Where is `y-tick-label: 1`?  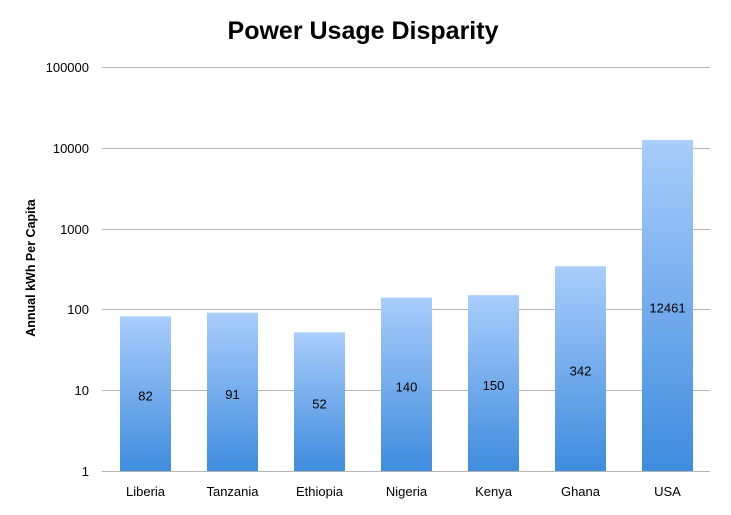
y-tick-label: 1 is located at coordinates (85, 471).